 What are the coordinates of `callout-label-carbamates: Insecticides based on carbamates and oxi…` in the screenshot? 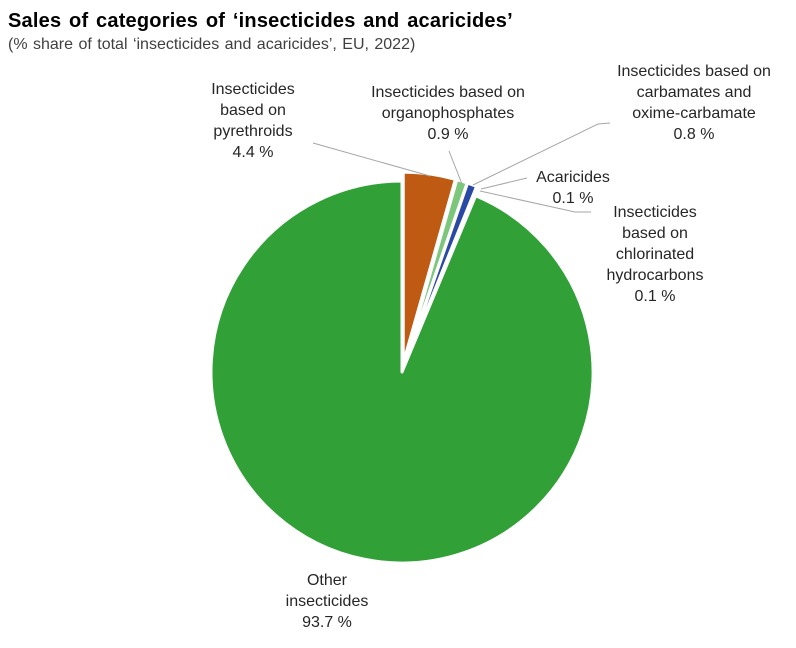 It's located at (694, 103).